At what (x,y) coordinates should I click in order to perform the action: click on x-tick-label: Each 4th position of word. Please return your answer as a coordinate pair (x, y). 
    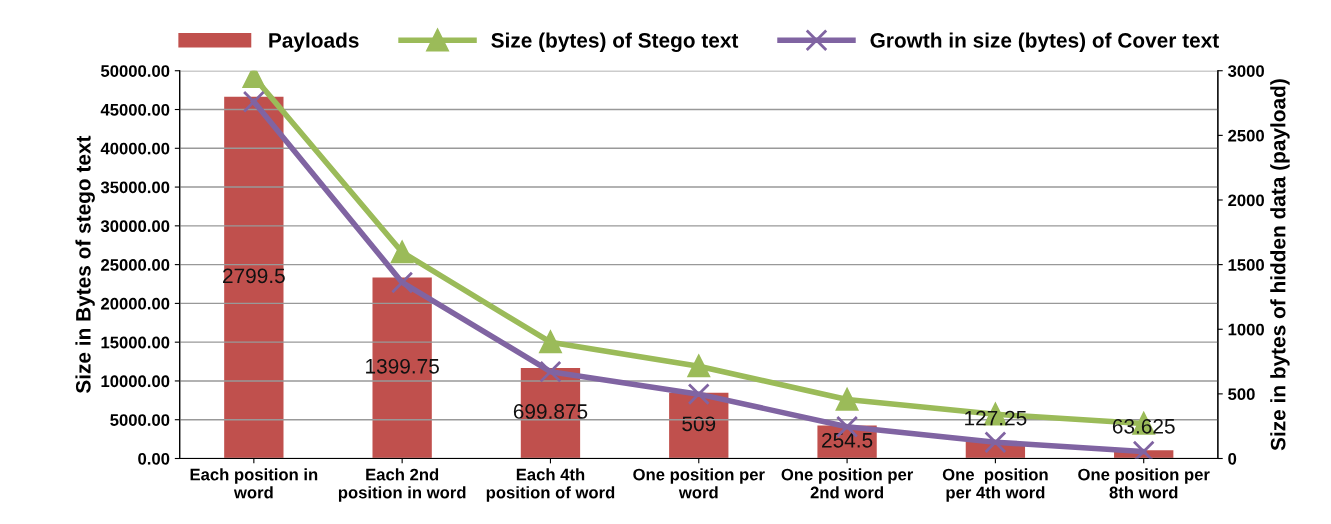
    Looking at the image, I should click on (550, 485).